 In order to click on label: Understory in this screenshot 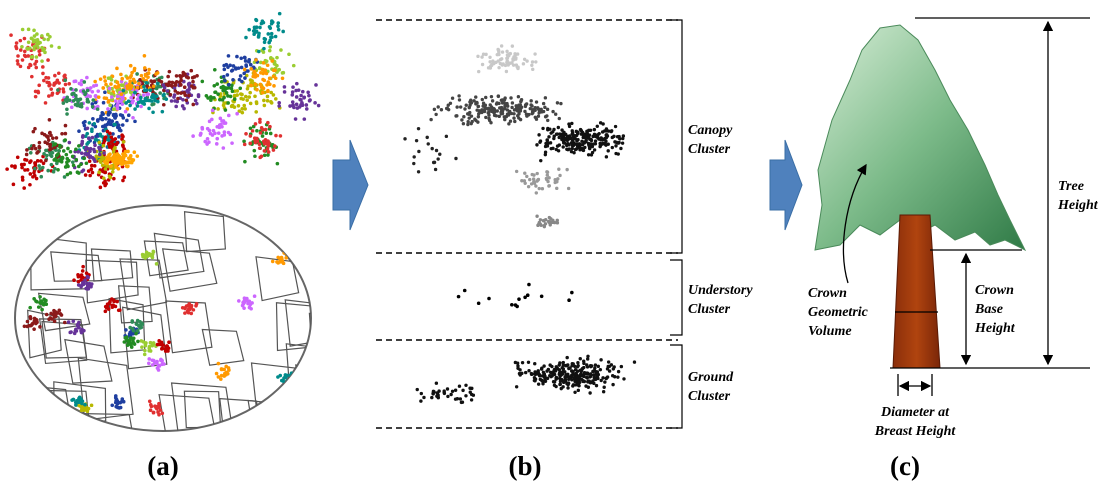, I will do `click(720, 290)`.